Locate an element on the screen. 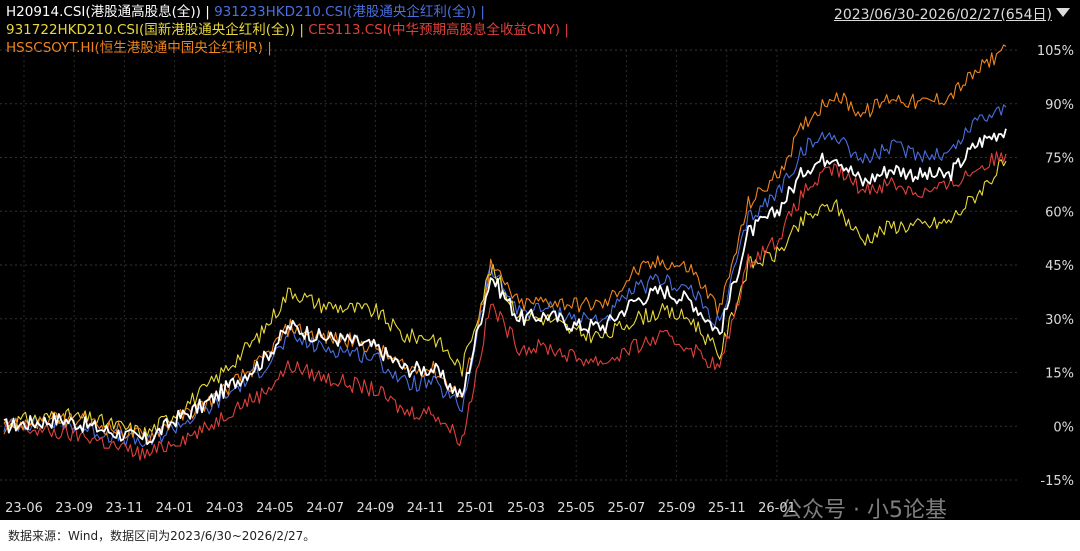 The width and height of the screenshot is (1080, 551). x-tick-label: 24-11 is located at coordinates (426, 508).